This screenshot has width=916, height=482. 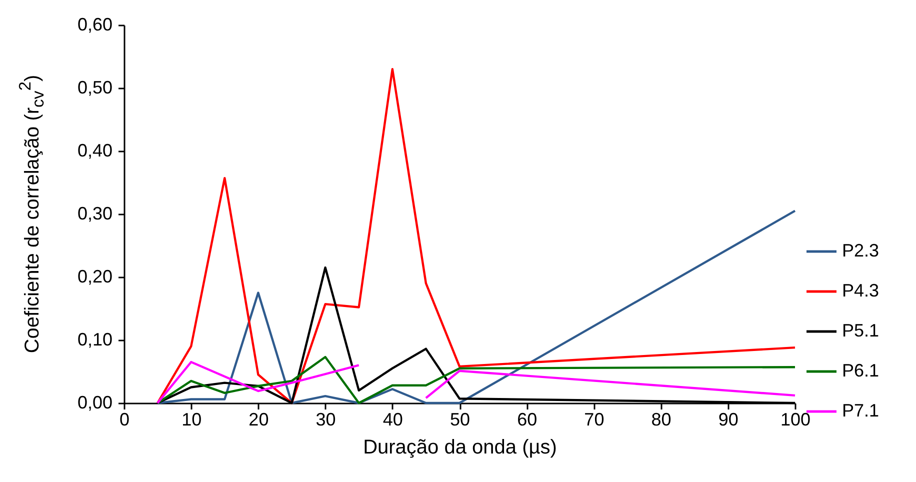 I want to click on y-tick-label: 0,60, so click(x=94, y=24).